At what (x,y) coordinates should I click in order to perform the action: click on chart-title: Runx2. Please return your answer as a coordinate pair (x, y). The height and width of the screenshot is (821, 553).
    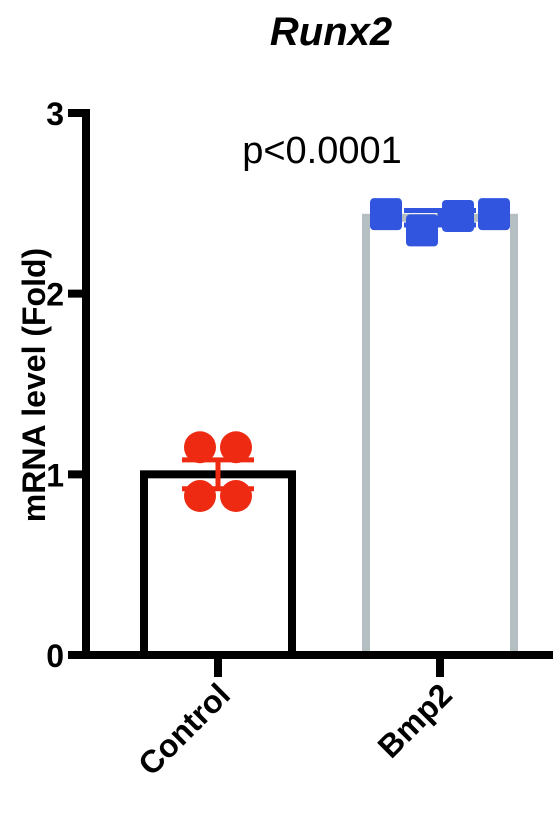
    Looking at the image, I should click on (331, 32).